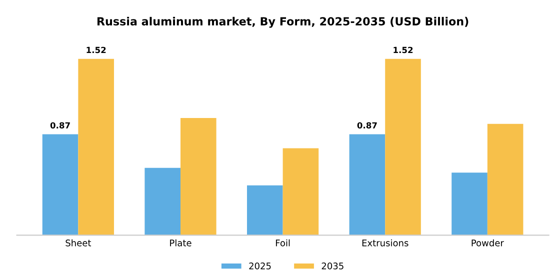 The image size is (560, 280). What do you see at coordinates (333, 266) in the screenshot?
I see `legend-label: 2035` at bounding box center [333, 266].